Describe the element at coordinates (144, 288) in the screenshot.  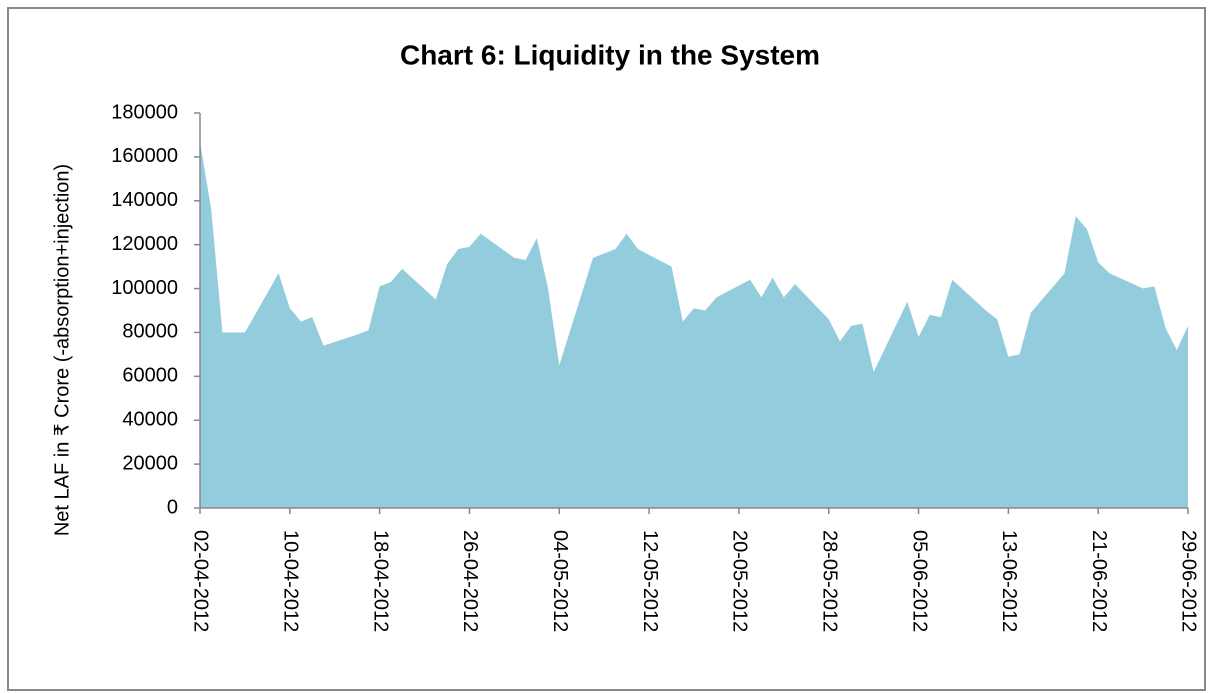
I see `y-tick-label: 100000` at that location.